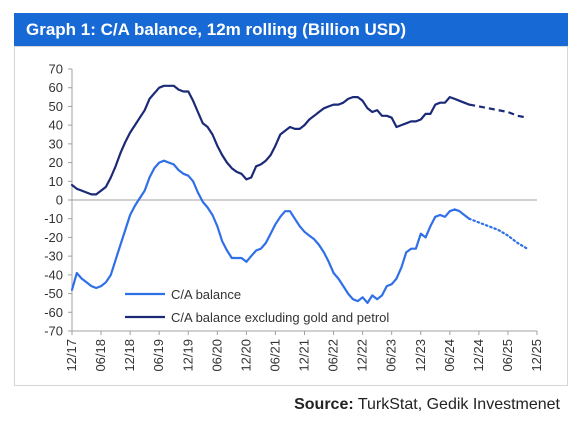 This screenshot has height=428, width=582. What do you see at coordinates (53, 293) in the screenshot?
I see `y-tick-label: -50` at bounding box center [53, 293].